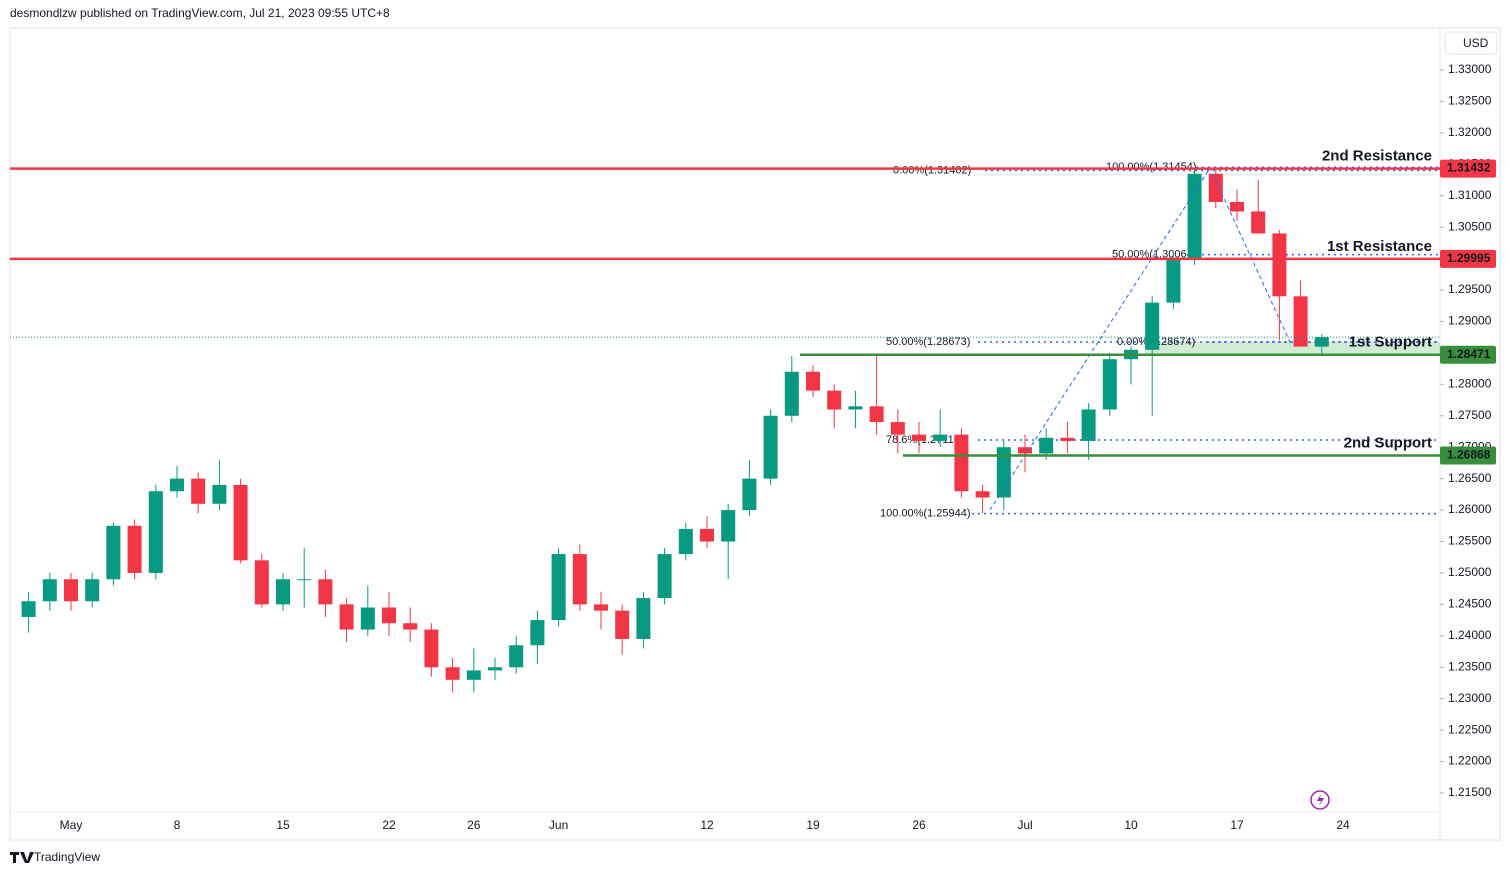 Image resolution: width=1510 pixels, height=880 pixels. Describe the element at coordinates (1470, 132) in the screenshot. I see `y-tick-label: 1.32000` at that location.